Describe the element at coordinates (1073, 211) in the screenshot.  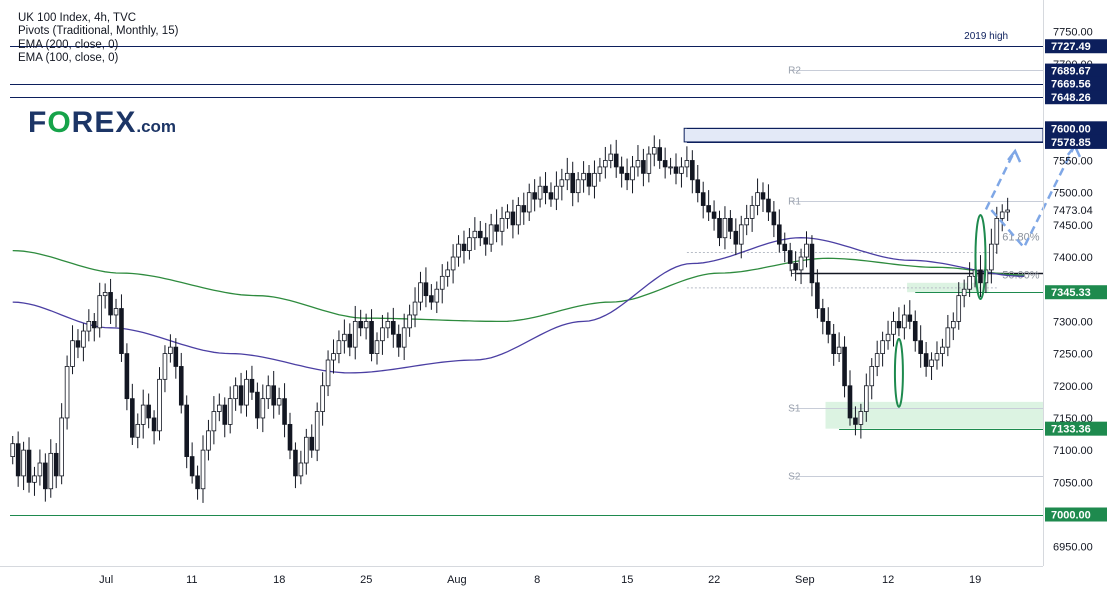
I see `last-price-label: 7473.04` at that location.